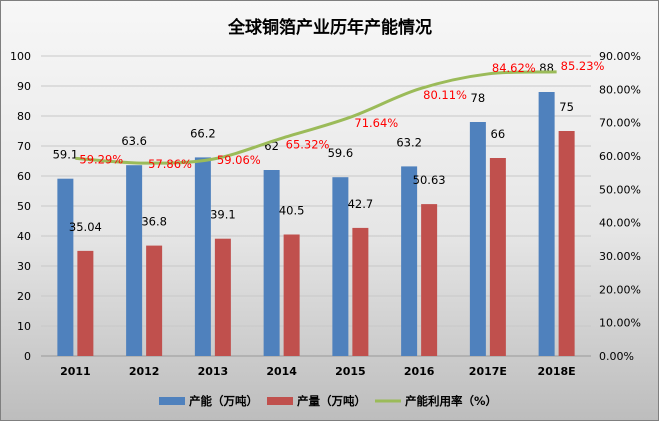 The height and width of the screenshot is (422, 659). I want to click on output-data-label: 36.8, so click(154, 222).